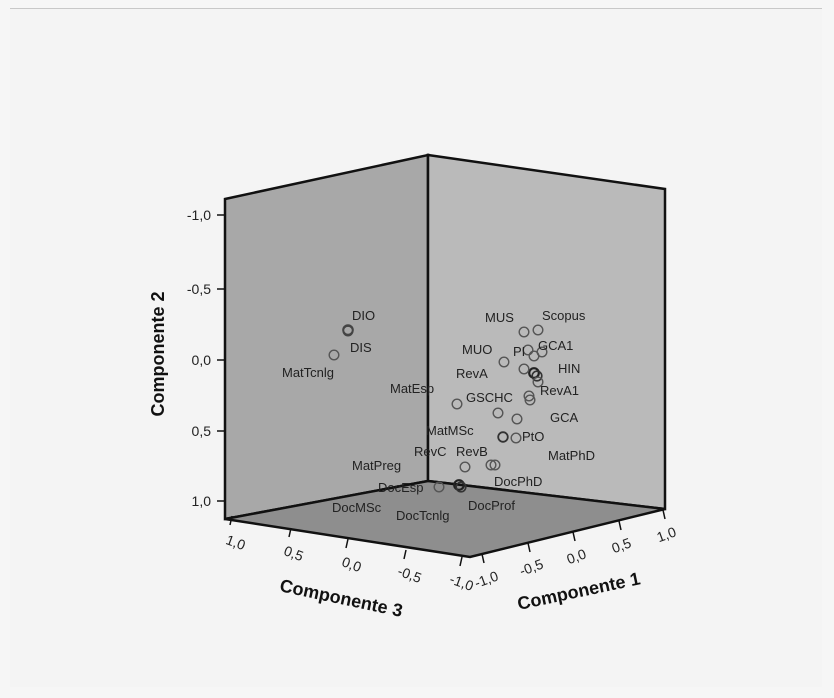 This screenshot has width=834, height=698. I want to click on componente-3-title: Componente 3, so click(341, 598).